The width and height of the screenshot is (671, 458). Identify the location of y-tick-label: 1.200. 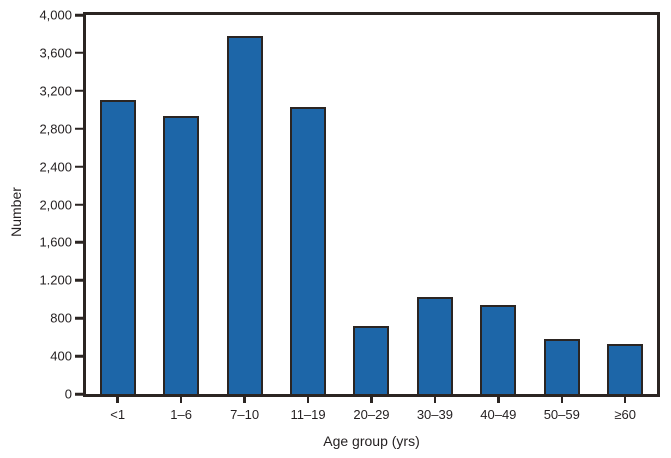
(55, 280).